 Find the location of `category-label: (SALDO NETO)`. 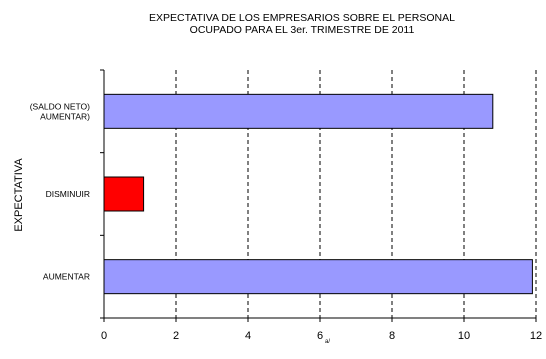

category-label: (SALDO NETO) is located at coordinates (60, 106).